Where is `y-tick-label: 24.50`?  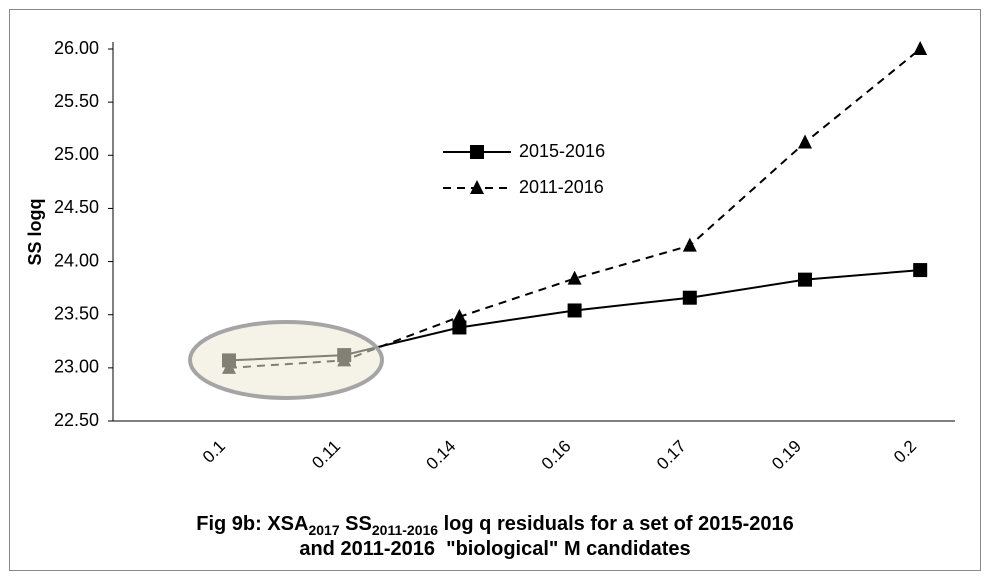
y-tick-label: 24.50 is located at coordinates (76, 207).